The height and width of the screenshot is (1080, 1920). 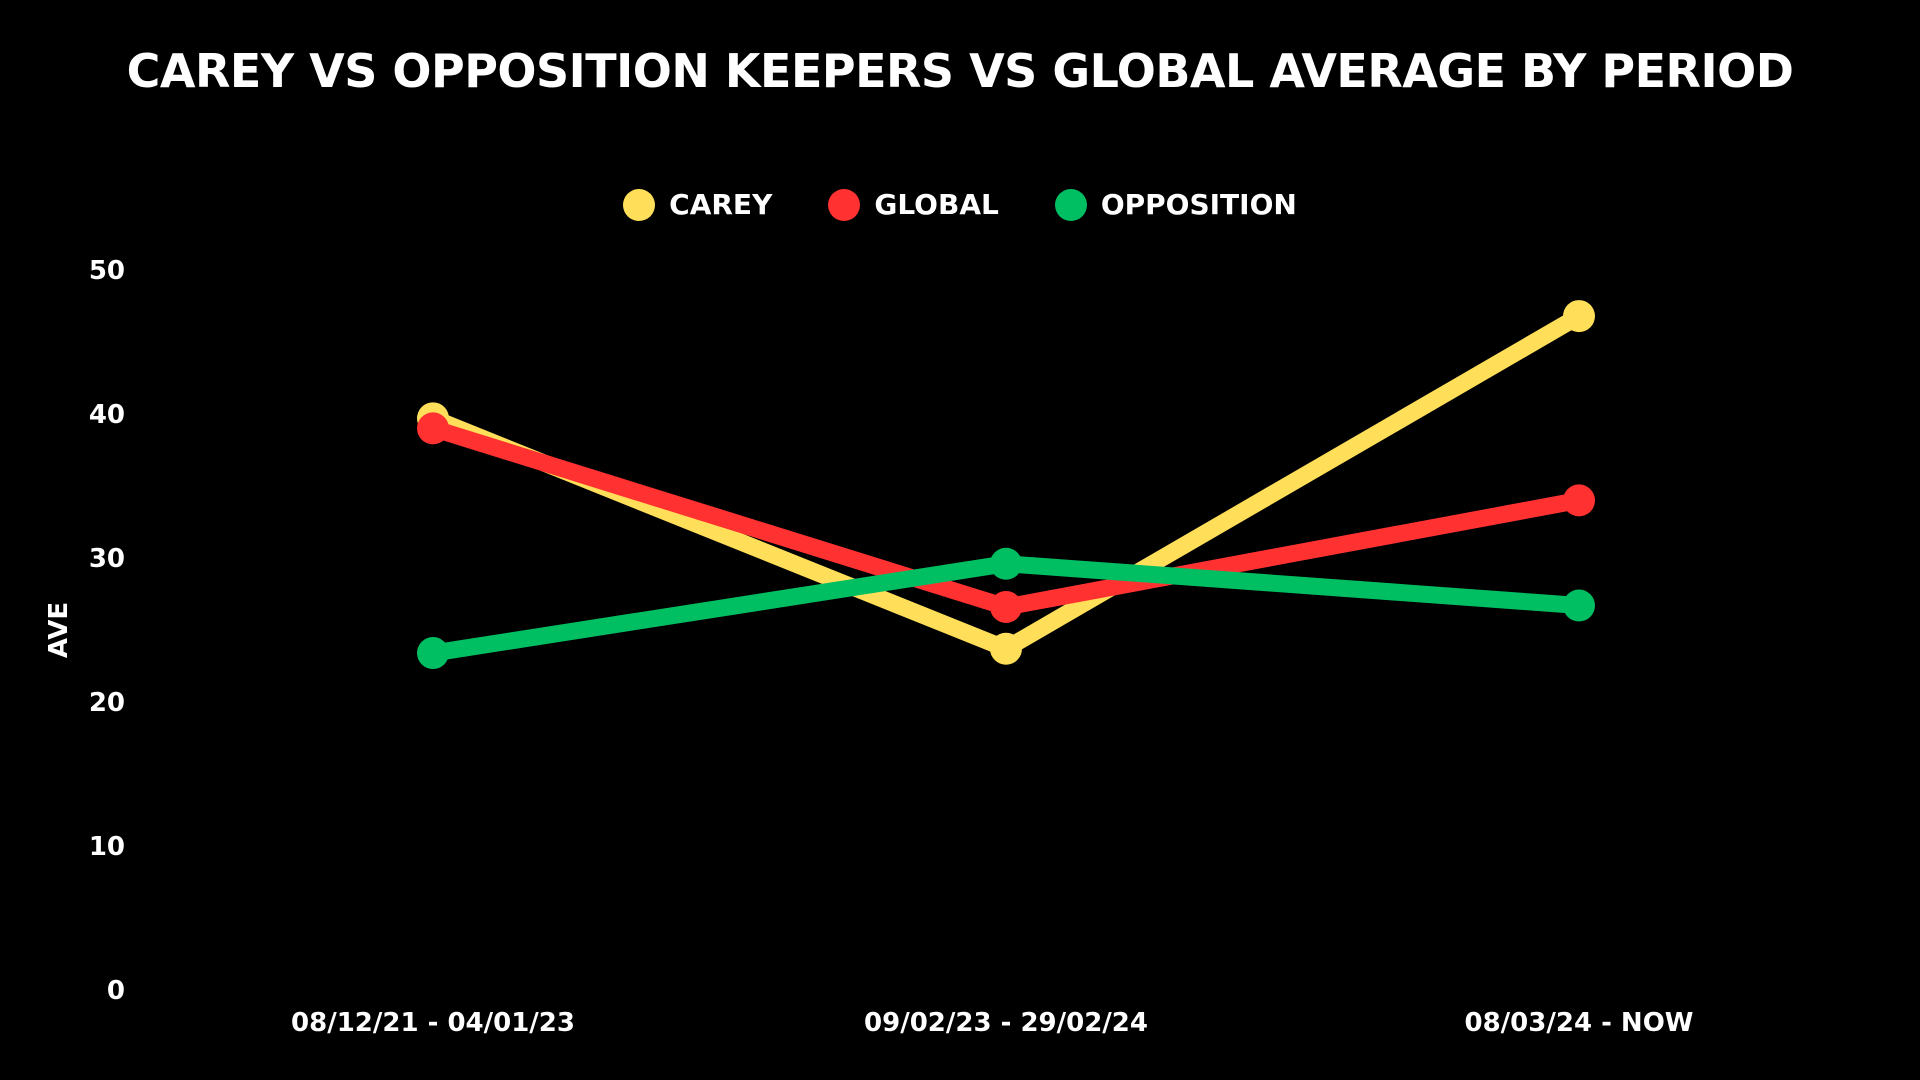 I want to click on y-axis-label: AVE, so click(x=59, y=630).